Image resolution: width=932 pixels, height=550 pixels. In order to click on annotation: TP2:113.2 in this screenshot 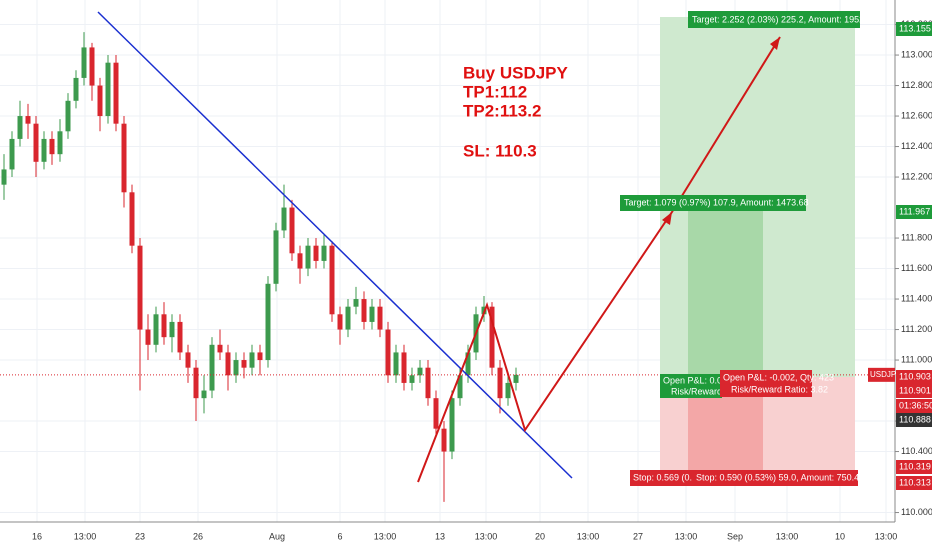, I will do `click(502, 110)`.